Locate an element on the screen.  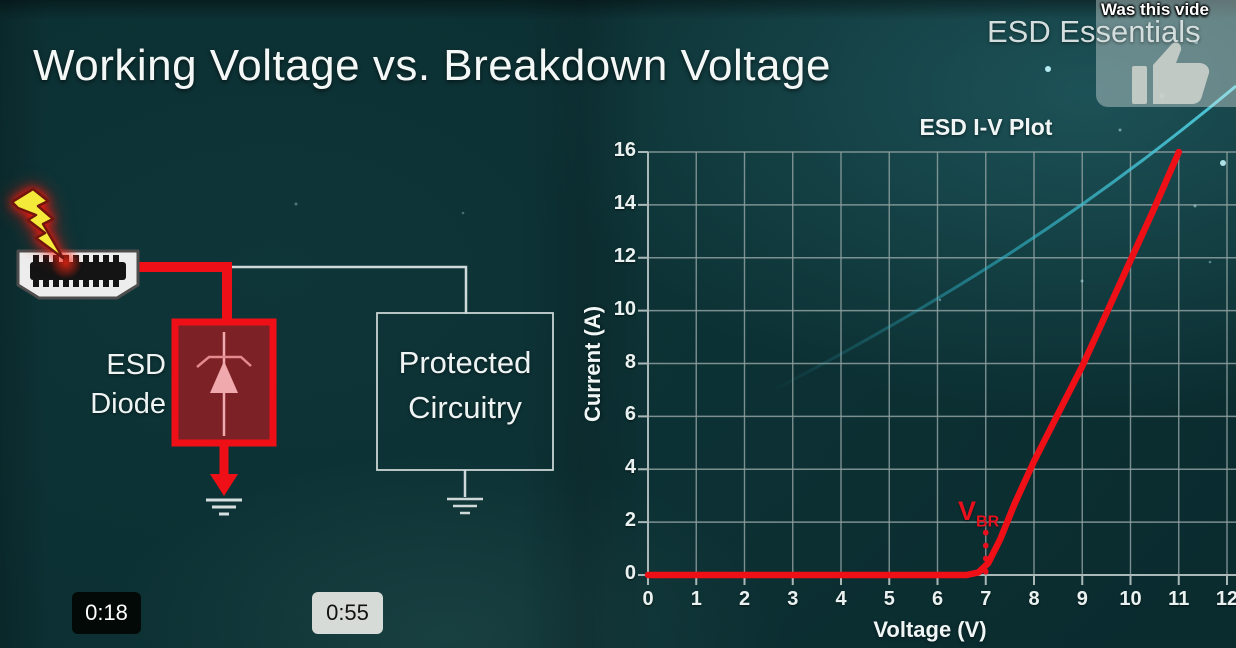
protected-circuitry-label: Protected Circuitry is located at coordinates (465, 385).